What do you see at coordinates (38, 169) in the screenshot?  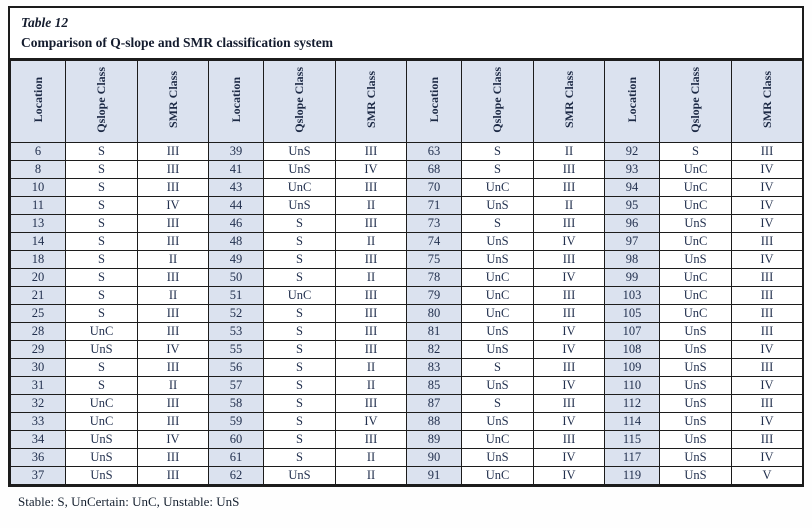 I see `location-cell: 8` at bounding box center [38, 169].